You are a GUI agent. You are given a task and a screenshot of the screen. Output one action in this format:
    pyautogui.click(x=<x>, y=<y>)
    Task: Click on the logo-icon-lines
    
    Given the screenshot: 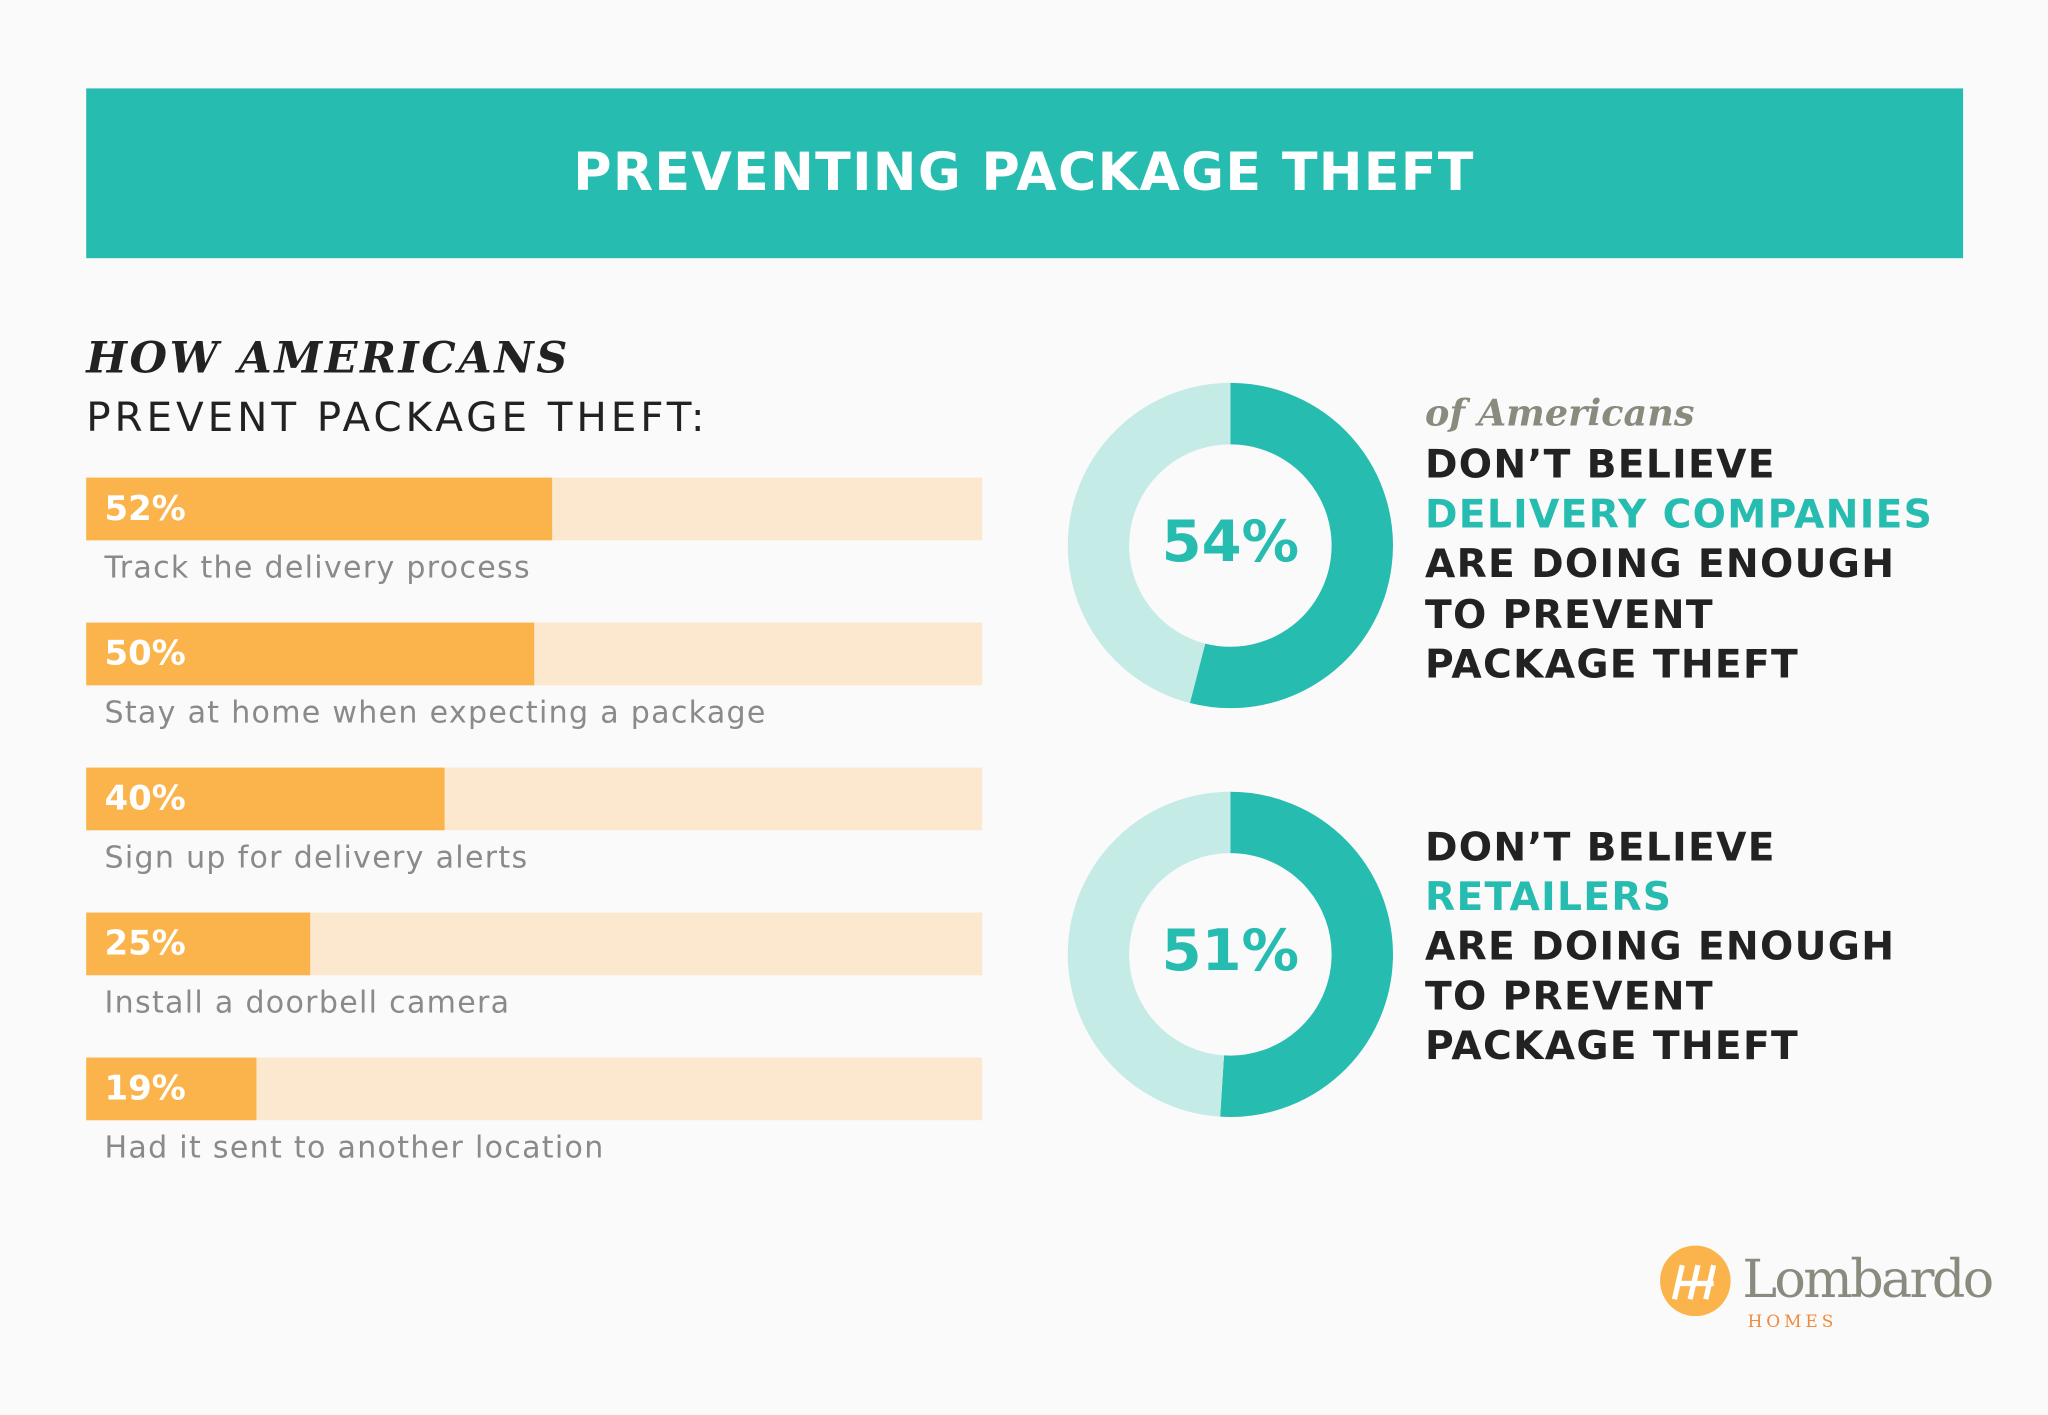 What is the action you would take?
    pyautogui.click(x=1694, y=1282)
    